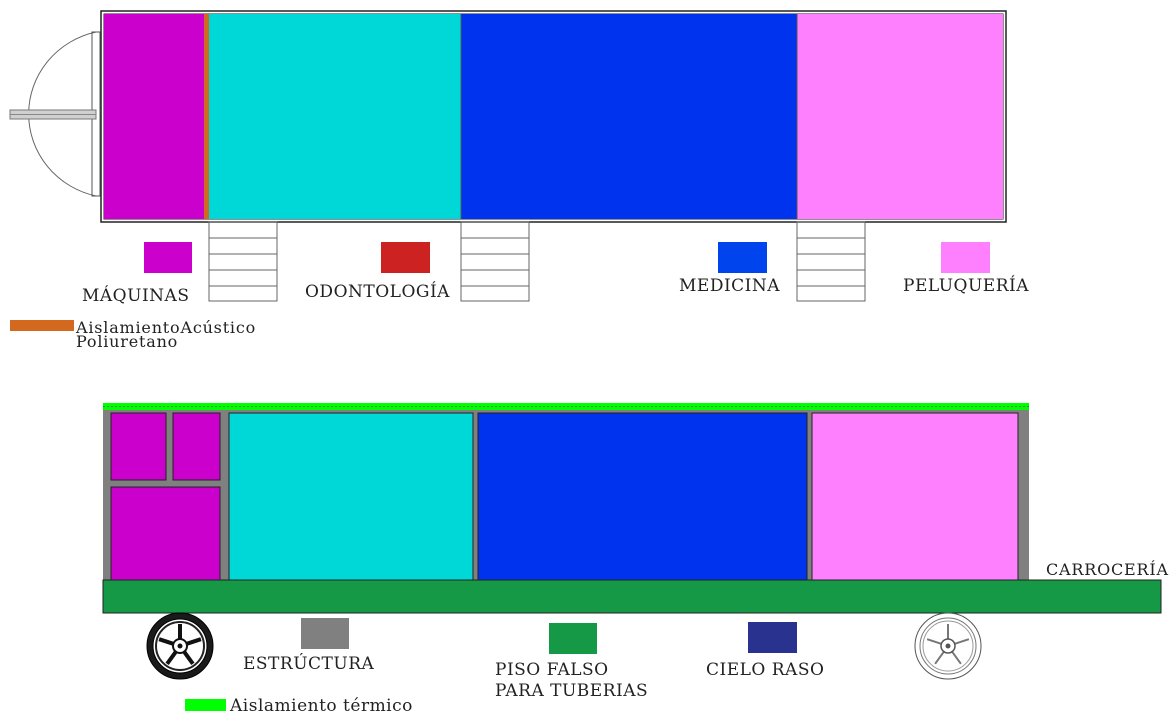  I want to click on machine-room-small-b, so click(196, 446).